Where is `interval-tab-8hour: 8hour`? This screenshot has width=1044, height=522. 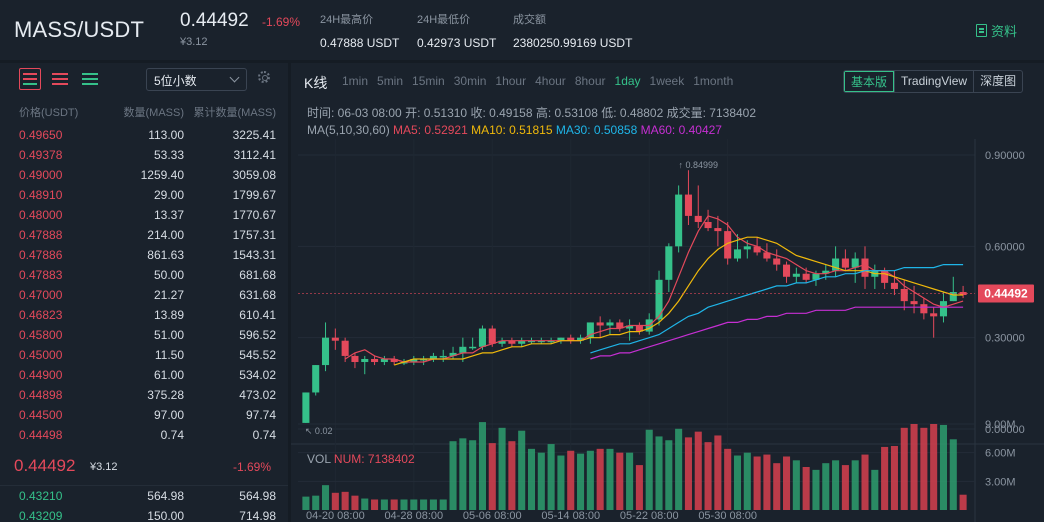 interval-tab-8hour: 8hour is located at coordinates (590, 81).